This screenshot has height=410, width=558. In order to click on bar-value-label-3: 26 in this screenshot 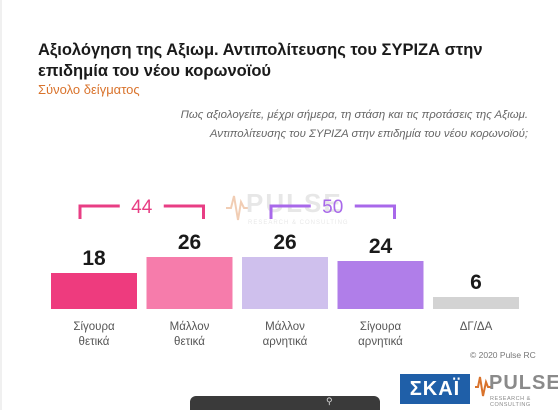, I will do `click(284, 242)`.